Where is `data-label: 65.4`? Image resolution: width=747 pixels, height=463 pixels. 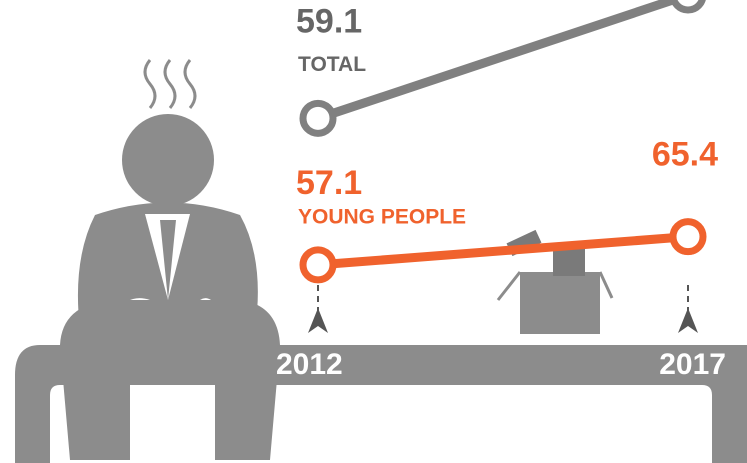
data-label: 65.4 is located at coordinates (685, 155).